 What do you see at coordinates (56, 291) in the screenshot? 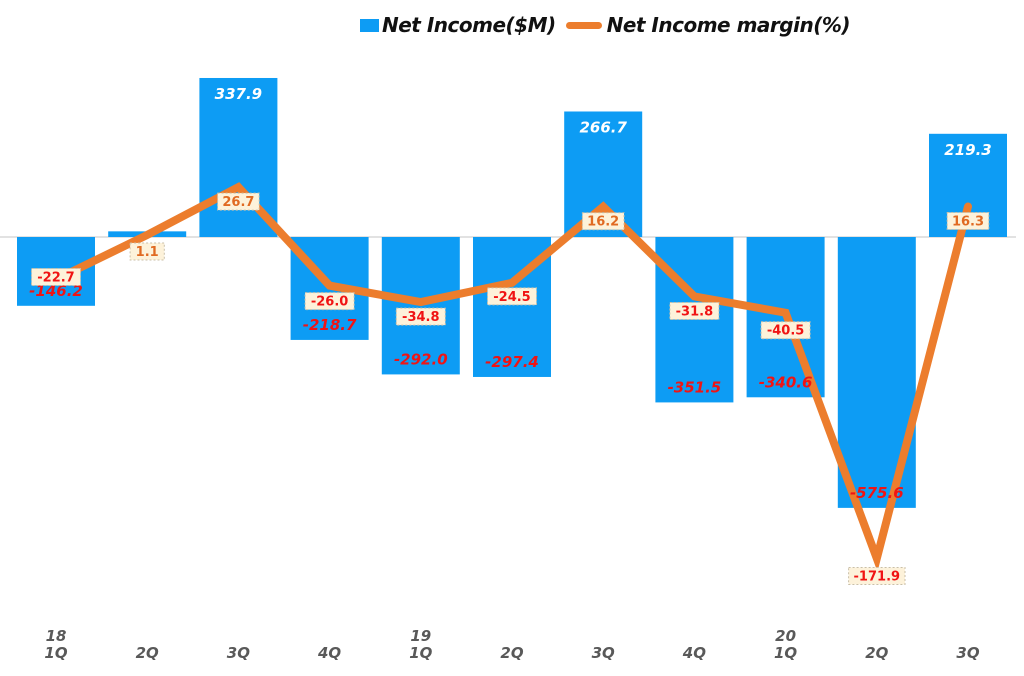
I see `bar-label: -146.2` at bounding box center [56, 291].